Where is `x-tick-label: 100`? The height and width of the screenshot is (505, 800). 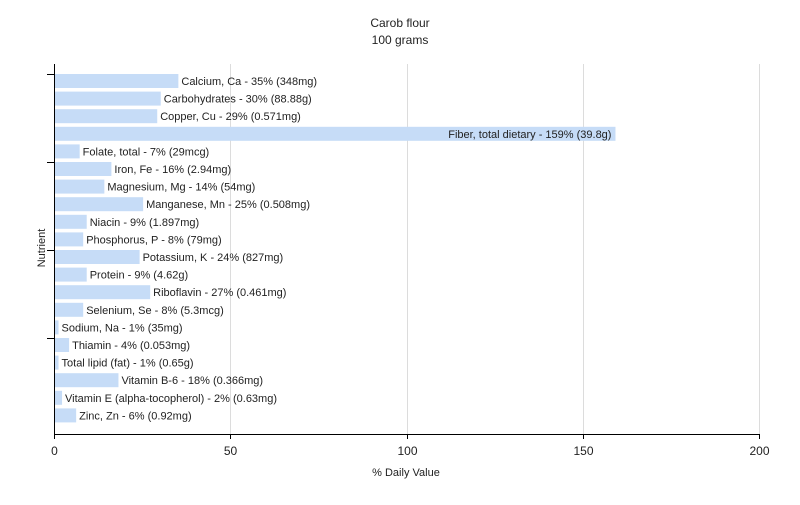 x-tick-label: 100 is located at coordinates (407, 451).